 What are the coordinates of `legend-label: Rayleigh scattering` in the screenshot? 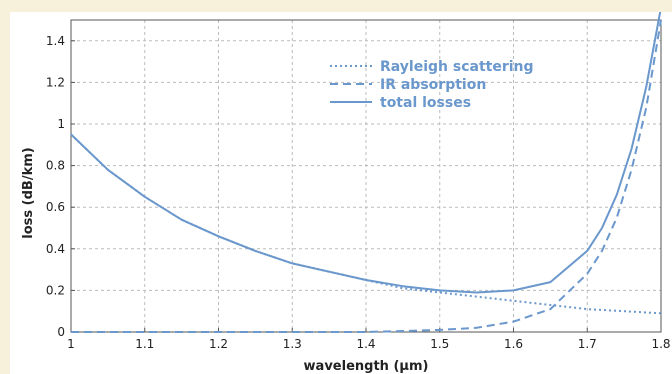 It's located at (457, 67).